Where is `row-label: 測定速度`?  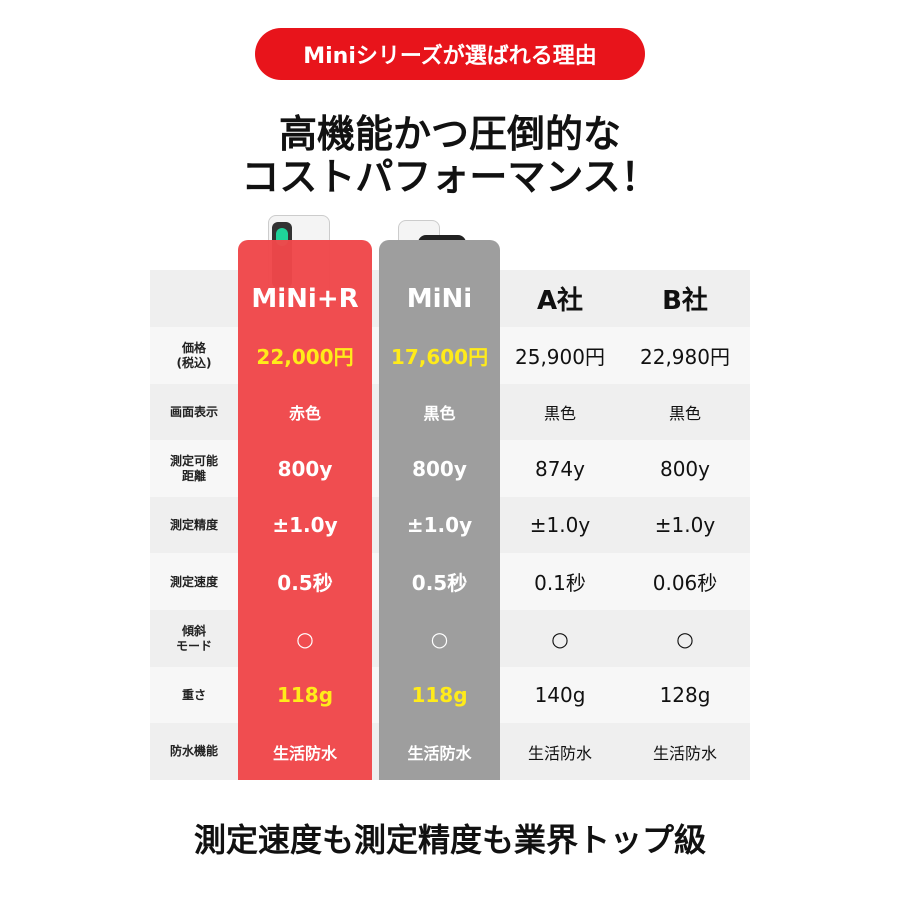 row-label: 測定速度 is located at coordinates (193, 581).